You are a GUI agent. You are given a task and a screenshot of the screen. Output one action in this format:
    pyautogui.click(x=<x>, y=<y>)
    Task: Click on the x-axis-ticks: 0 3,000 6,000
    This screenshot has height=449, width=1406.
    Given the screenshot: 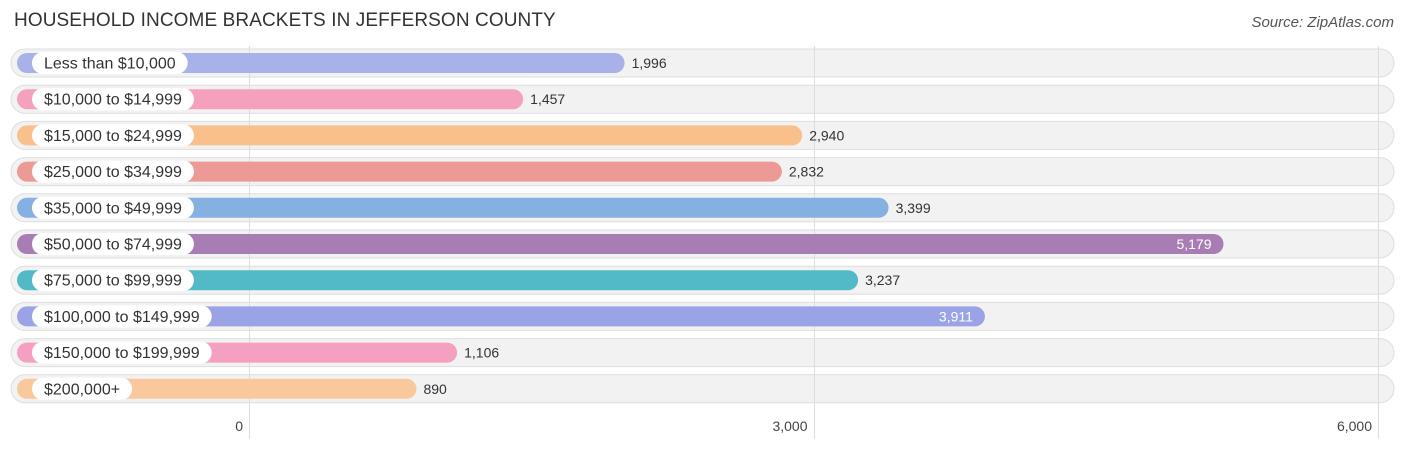 What is the action you would take?
    pyautogui.click(x=803, y=426)
    